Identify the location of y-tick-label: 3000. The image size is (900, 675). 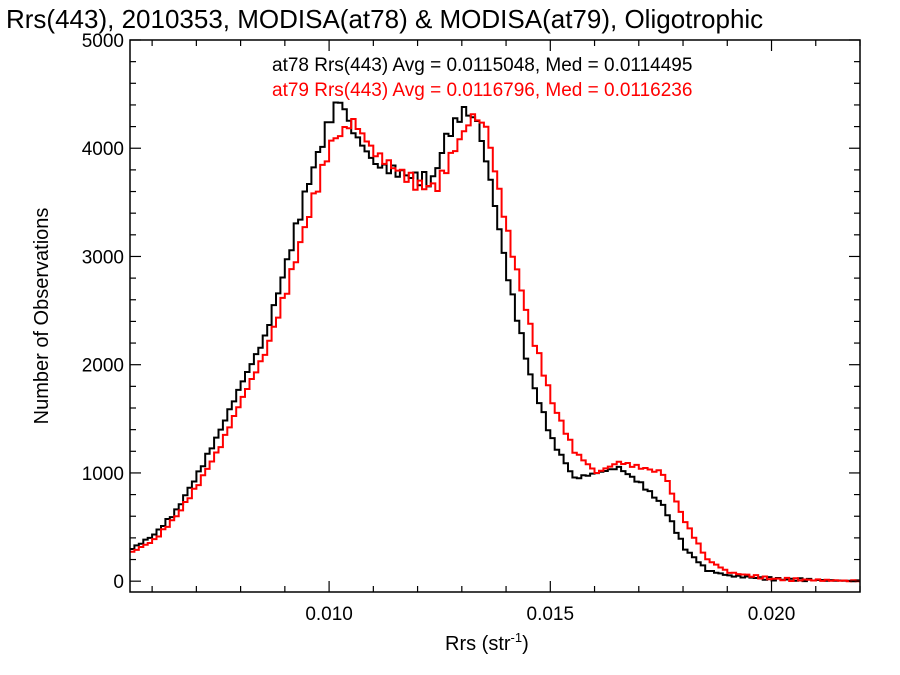
(103, 257).